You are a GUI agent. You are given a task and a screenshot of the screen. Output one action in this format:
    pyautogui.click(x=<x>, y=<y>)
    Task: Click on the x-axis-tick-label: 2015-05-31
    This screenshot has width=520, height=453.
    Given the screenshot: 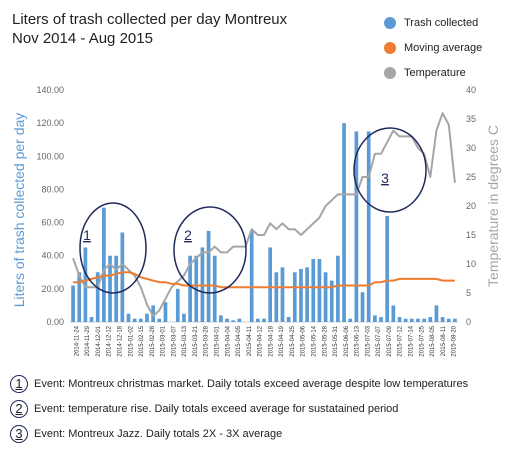 What is the action you would take?
    pyautogui.click(x=336, y=340)
    